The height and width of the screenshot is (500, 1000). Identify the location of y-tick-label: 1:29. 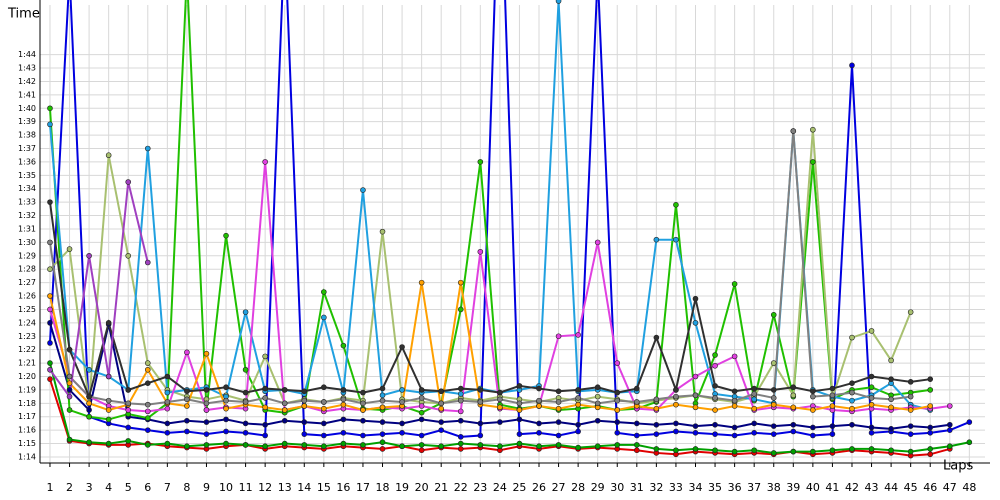
(27, 255).